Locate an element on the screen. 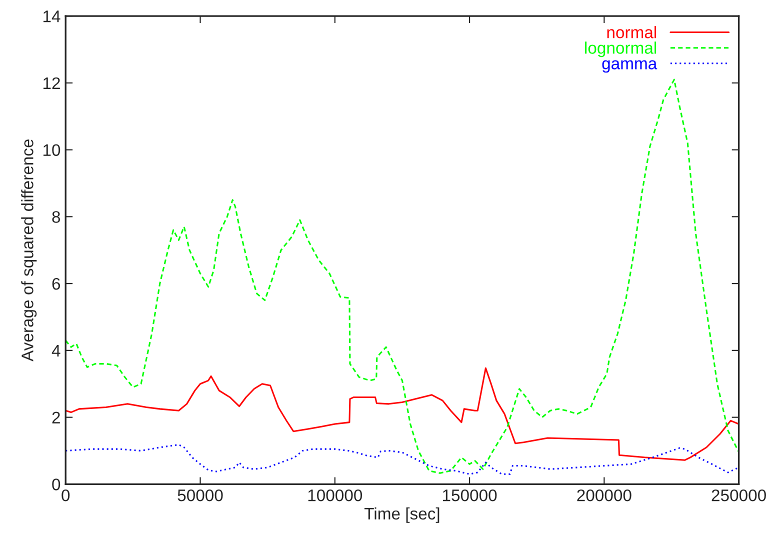 The width and height of the screenshot is (772, 535). x-axis-title: Time [sec] is located at coordinates (402, 515).